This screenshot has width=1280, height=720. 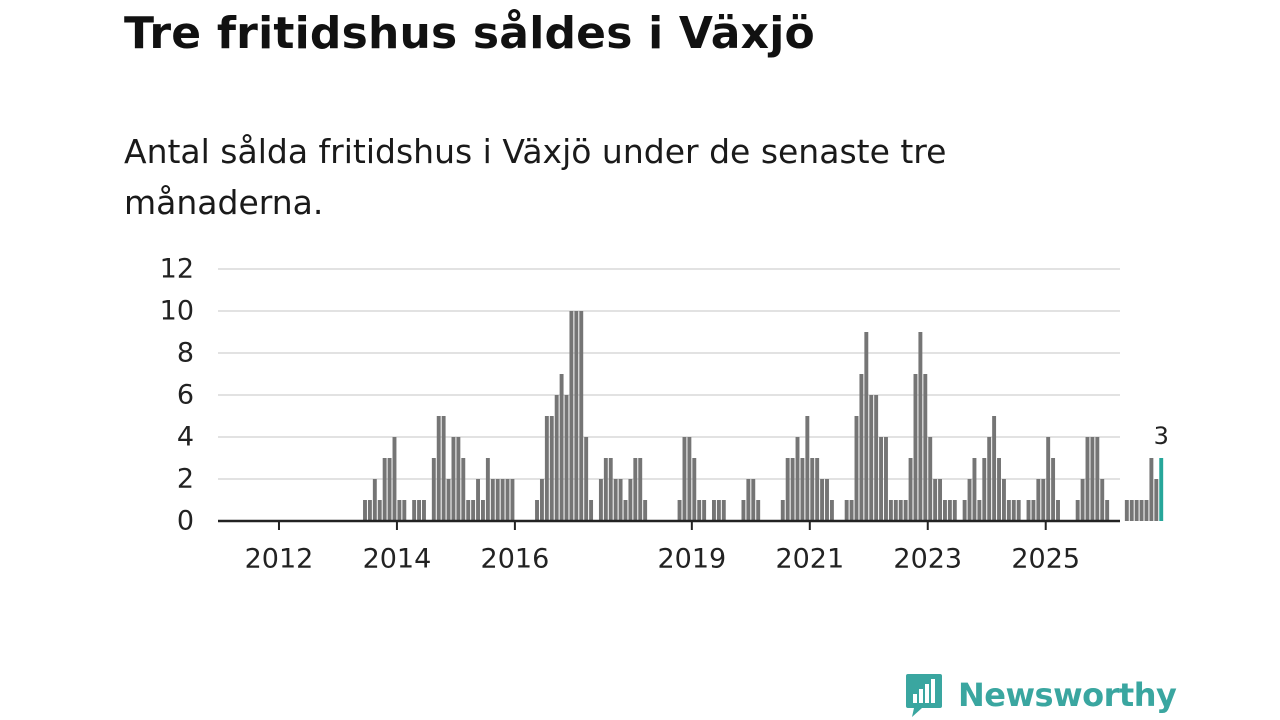 I want to click on y-tick-label: 4, so click(x=185, y=437).